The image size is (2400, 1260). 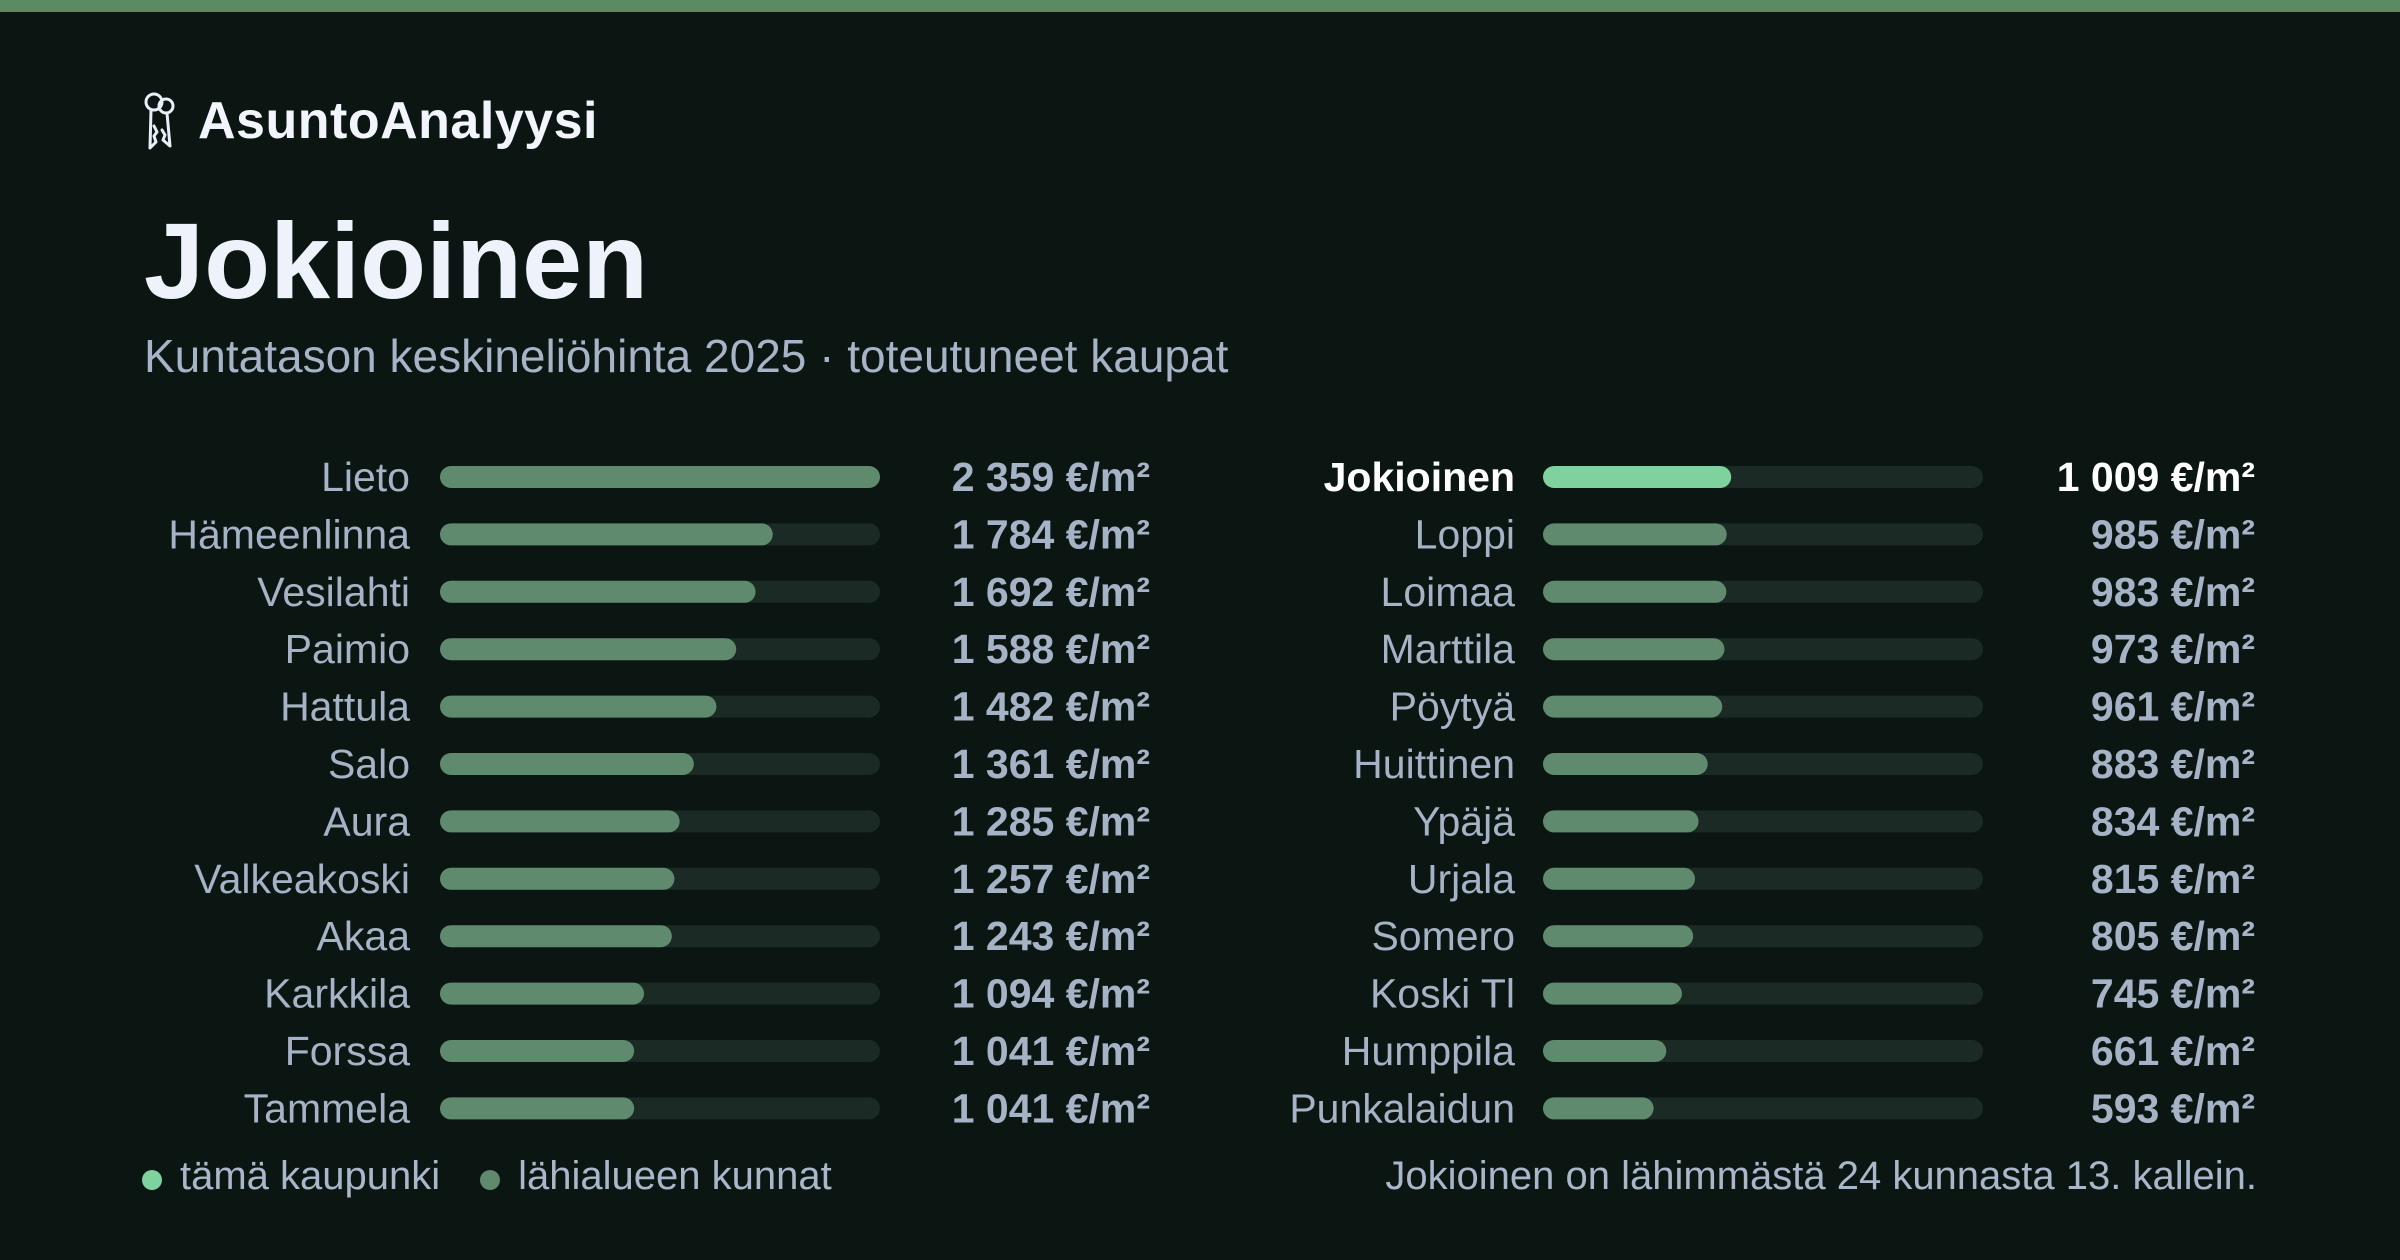 What do you see at coordinates (1051, 764) in the screenshot?
I see `bar-value-label: 1 361 €/m²` at bounding box center [1051, 764].